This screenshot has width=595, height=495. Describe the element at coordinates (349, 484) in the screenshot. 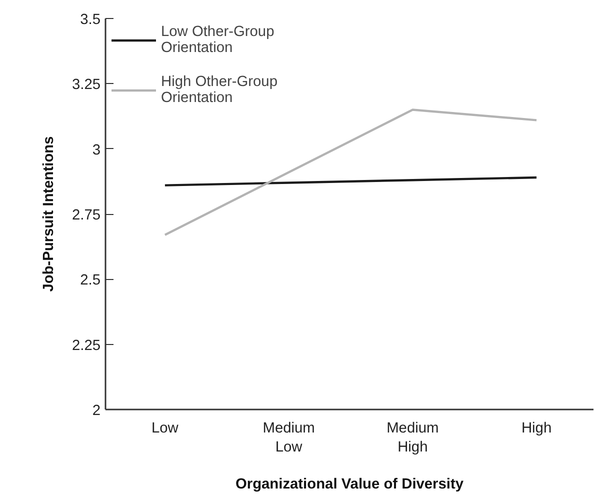

I see `x-axis-title: Organizational Value of Diversity` at that location.